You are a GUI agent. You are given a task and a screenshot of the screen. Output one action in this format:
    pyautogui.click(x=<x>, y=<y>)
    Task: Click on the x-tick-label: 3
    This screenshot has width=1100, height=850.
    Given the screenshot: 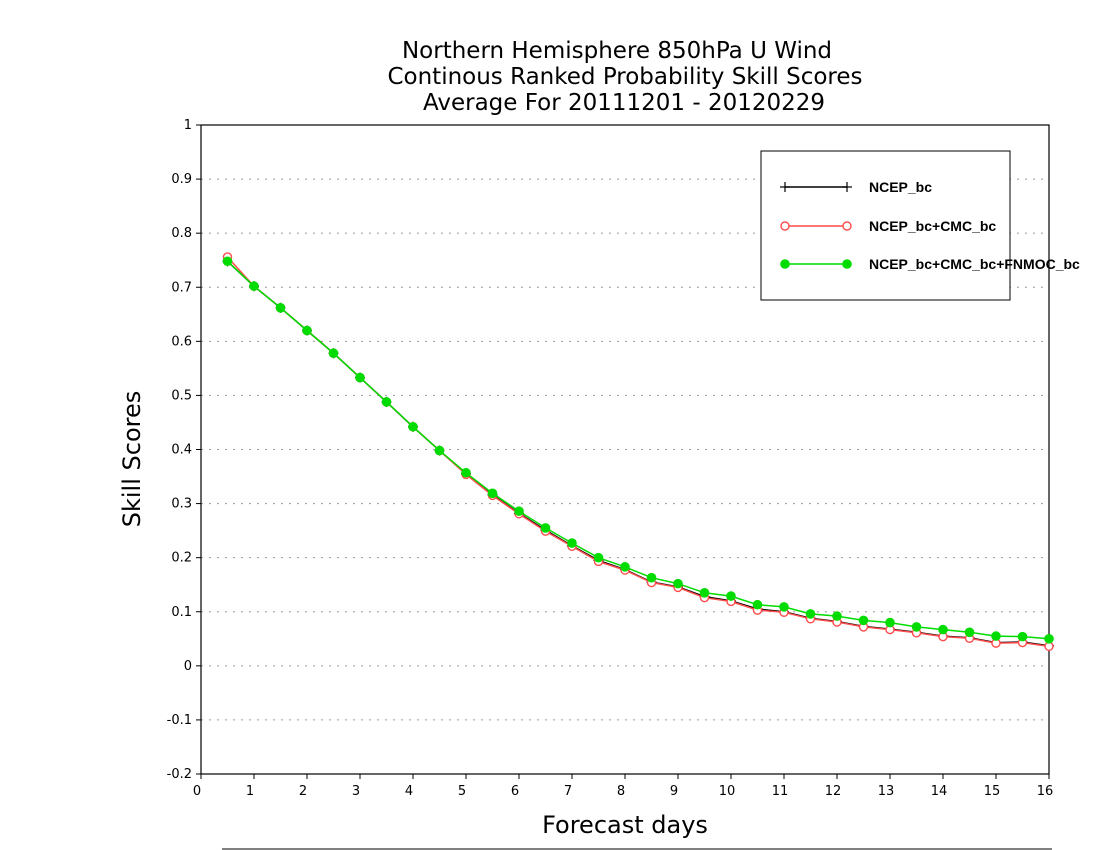 What is the action you would take?
    pyautogui.click(x=356, y=791)
    